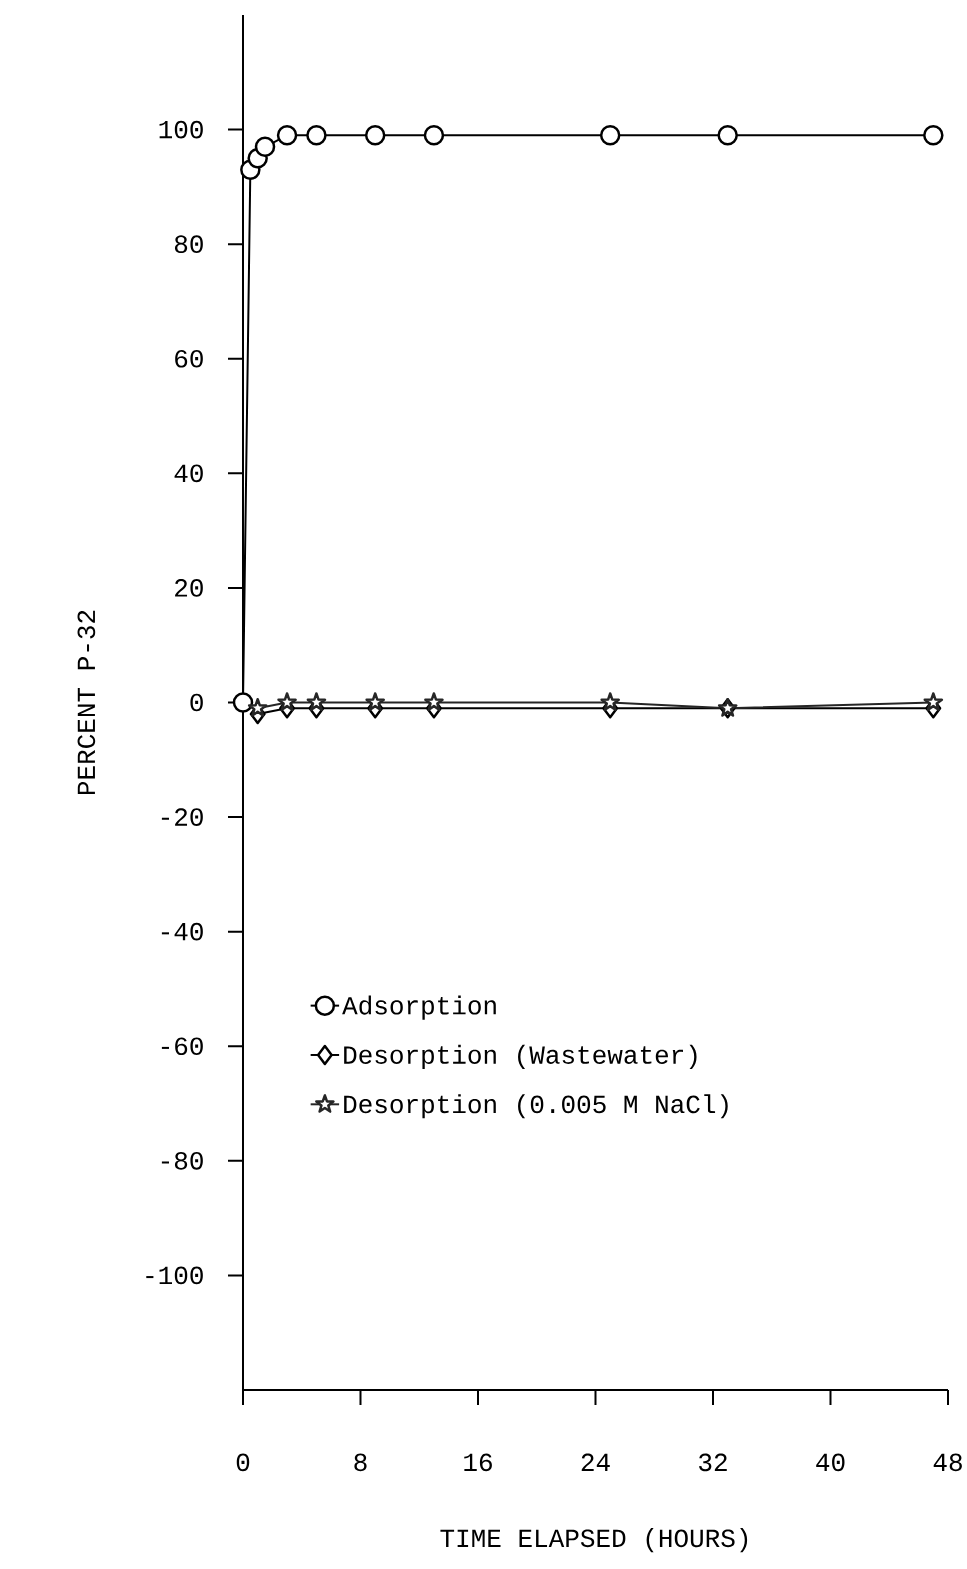  I want to click on y-tick-label: 100, so click(181, 129).